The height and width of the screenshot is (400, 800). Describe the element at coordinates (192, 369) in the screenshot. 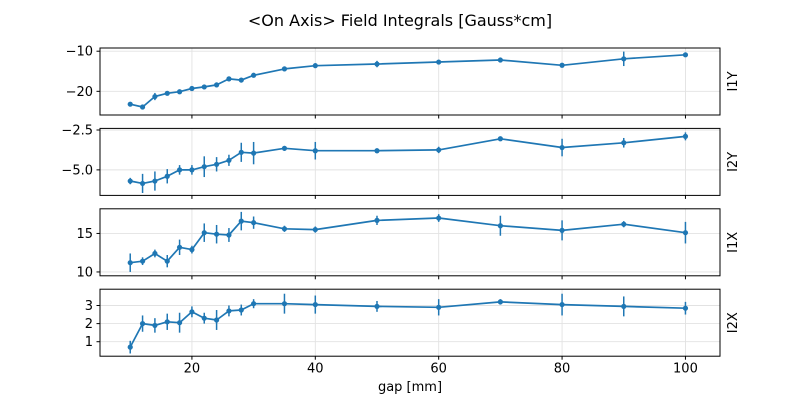

I see `x-tick-label: 20` at that location.